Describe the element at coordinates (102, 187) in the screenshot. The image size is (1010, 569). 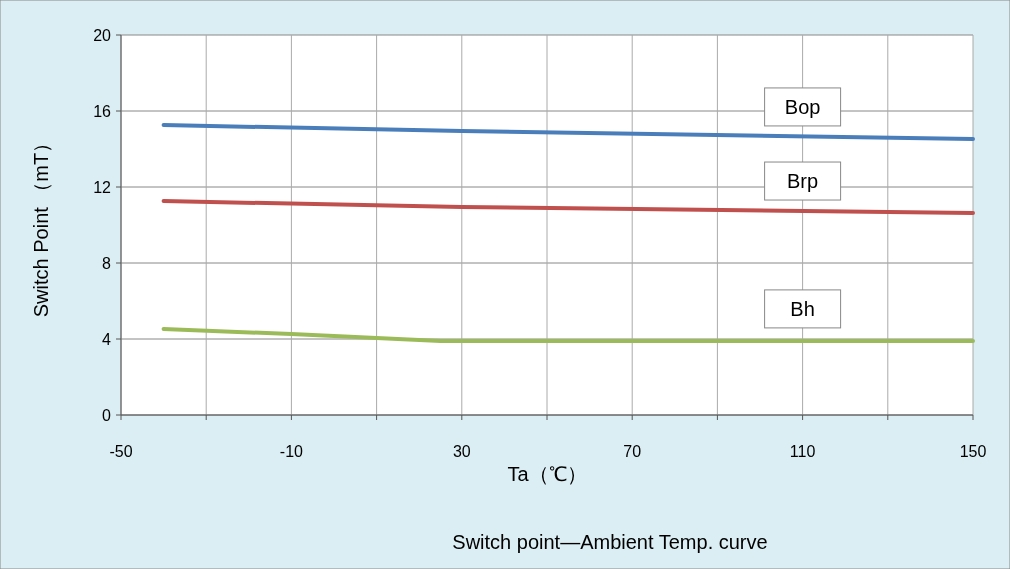
I see `y-tick-label: 12` at that location.